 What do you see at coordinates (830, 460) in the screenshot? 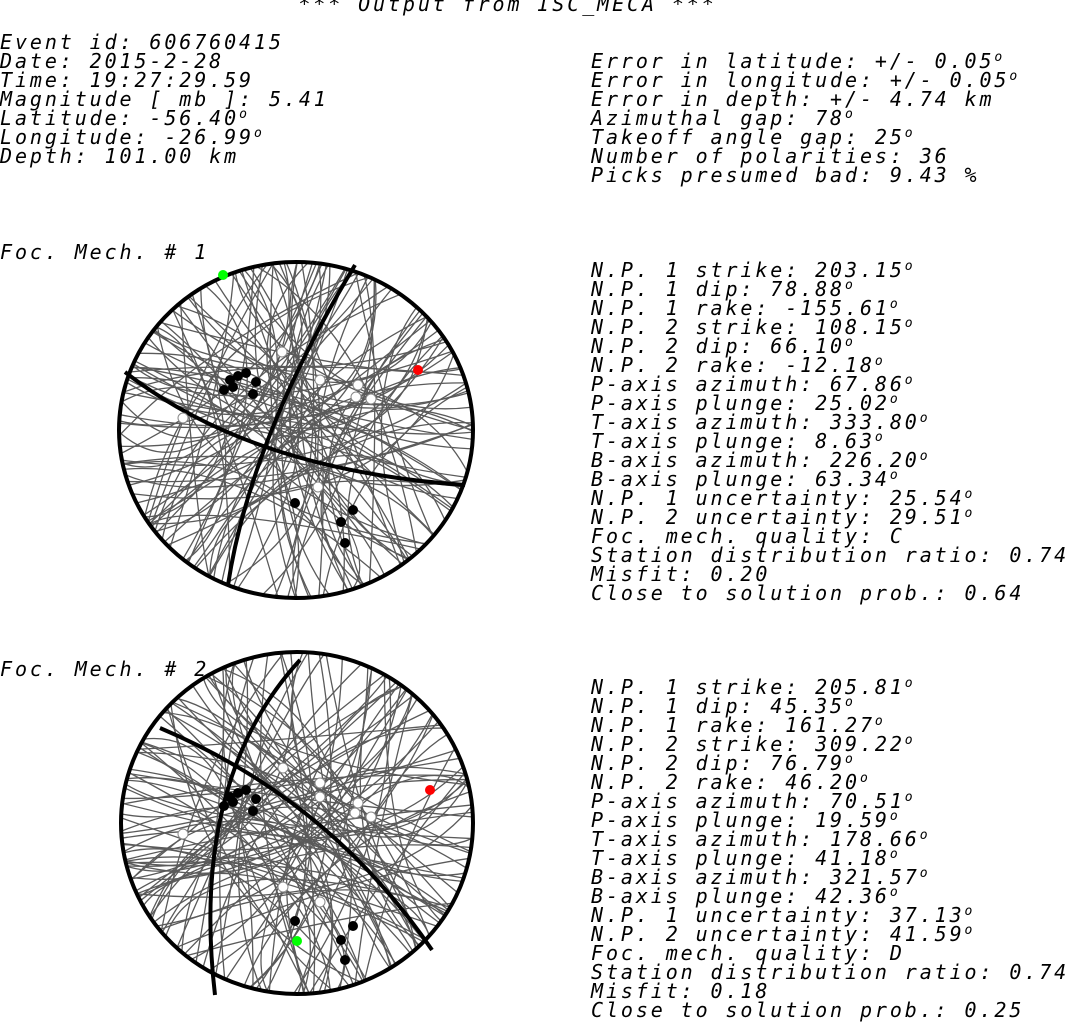
I see `text-line: B-axis azimuth: 226.20o` at bounding box center [830, 460].